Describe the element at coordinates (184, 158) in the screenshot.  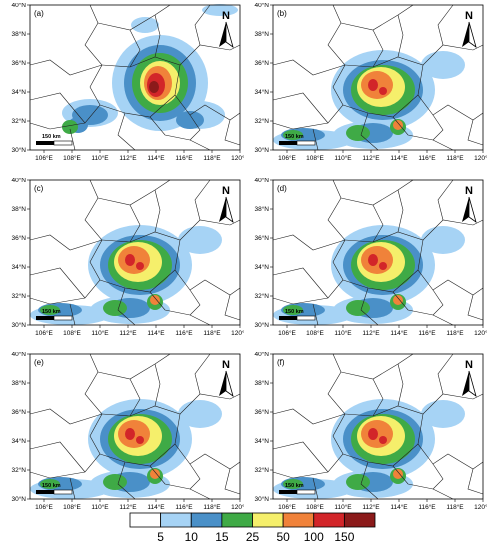
I see `lon-tick-label: 116°E` at that location.